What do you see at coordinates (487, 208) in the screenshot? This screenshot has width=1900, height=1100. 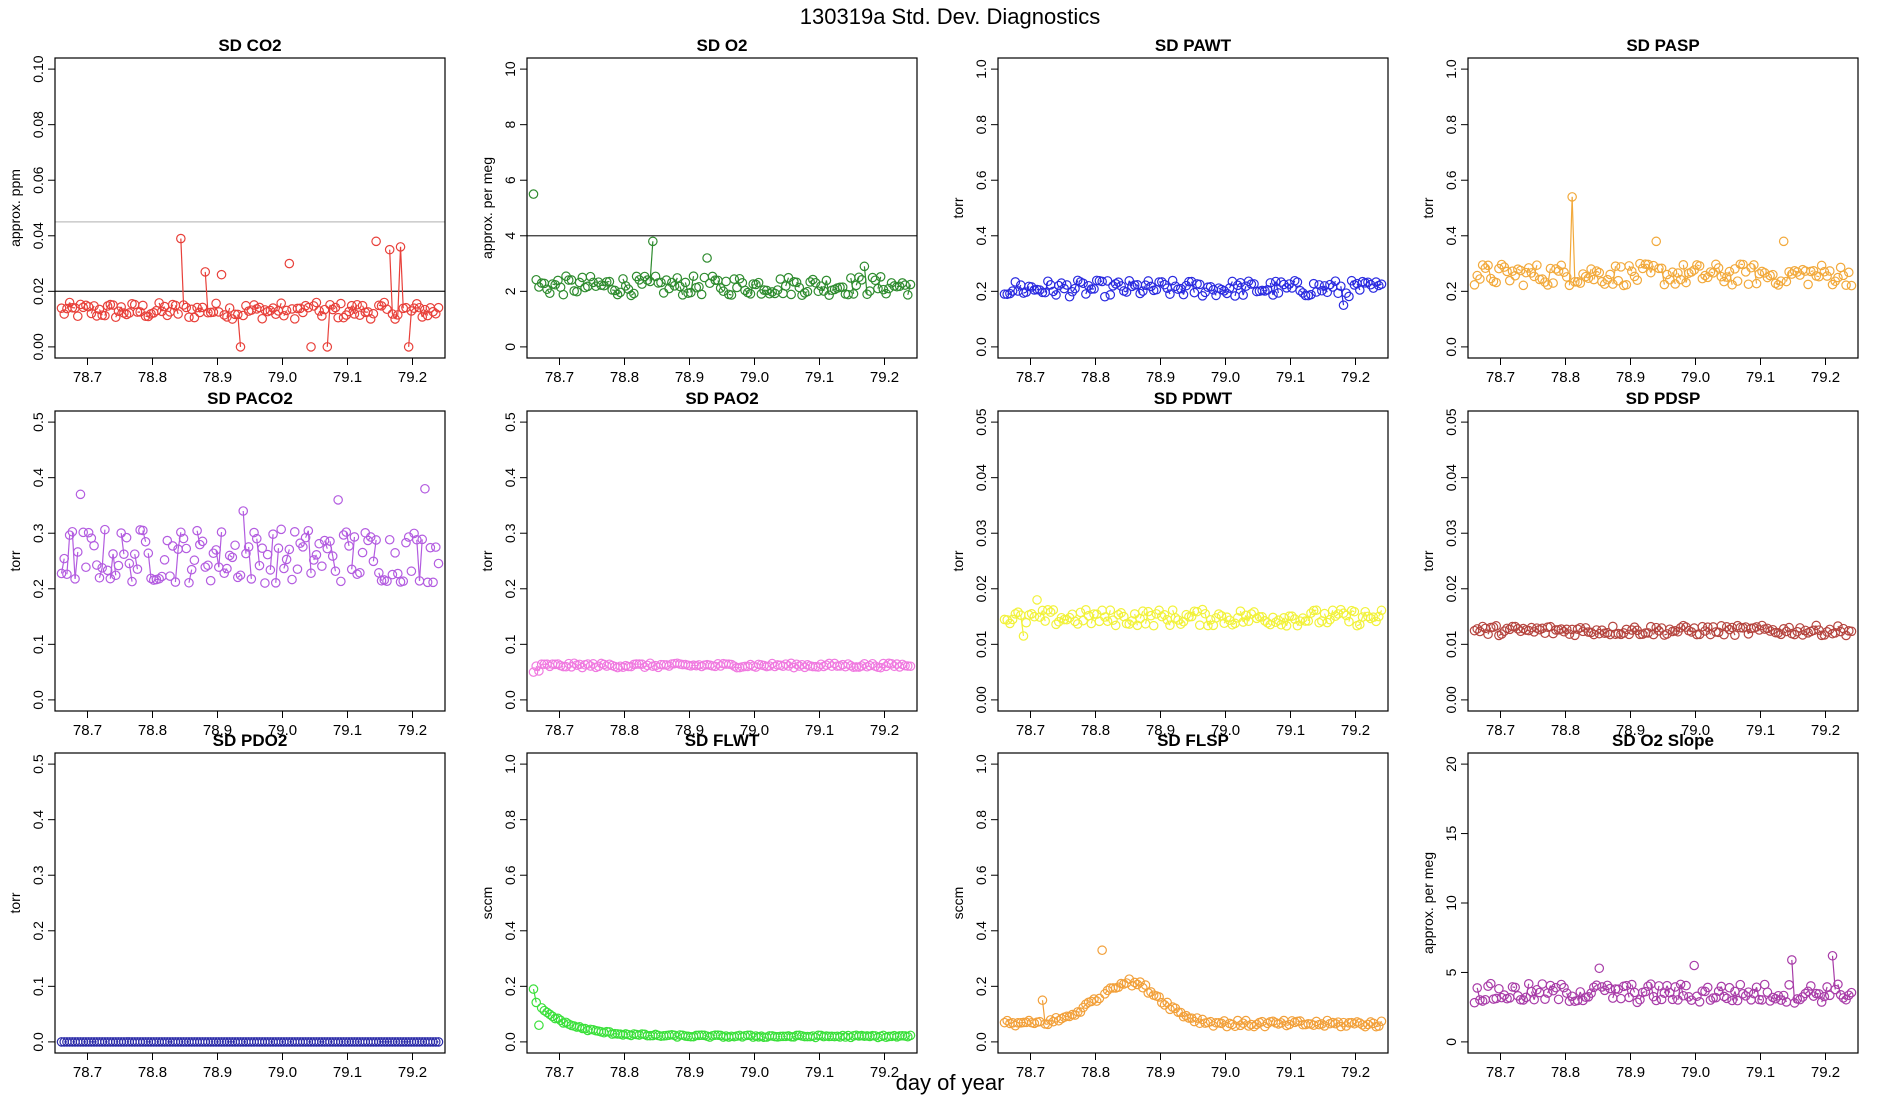 I see `y-axis-label: approx. per meg` at bounding box center [487, 208].